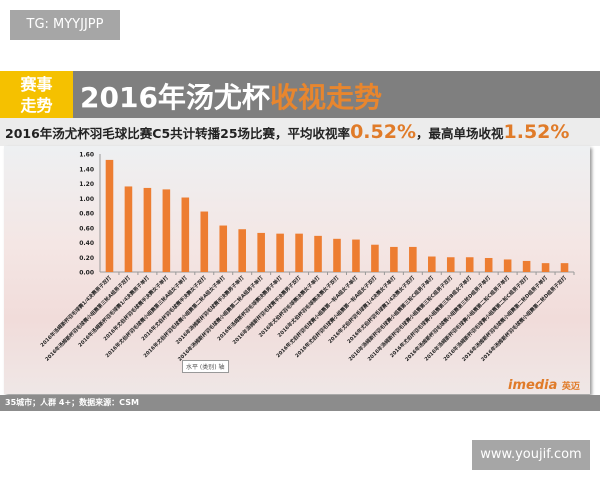 The height and width of the screenshot is (480, 600). What do you see at coordinates (381, 309) in the screenshot?
I see `x-tick-label: 2016年尤伯杯羽毛球赛1/4决赛女子双打` at bounding box center [381, 309].